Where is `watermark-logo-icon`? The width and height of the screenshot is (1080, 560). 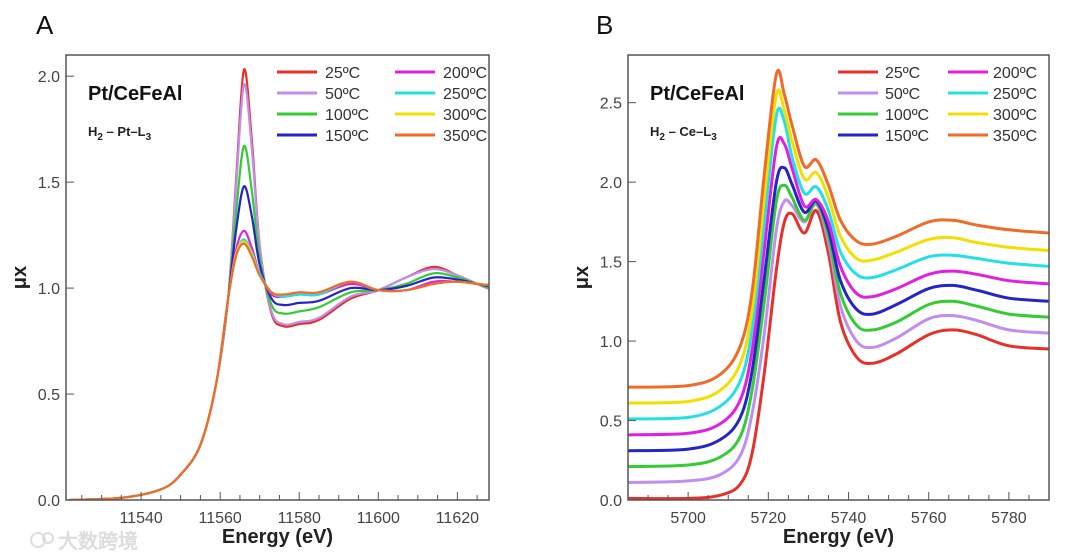
watermark-logo-icon is located at coordinates (42, 540).